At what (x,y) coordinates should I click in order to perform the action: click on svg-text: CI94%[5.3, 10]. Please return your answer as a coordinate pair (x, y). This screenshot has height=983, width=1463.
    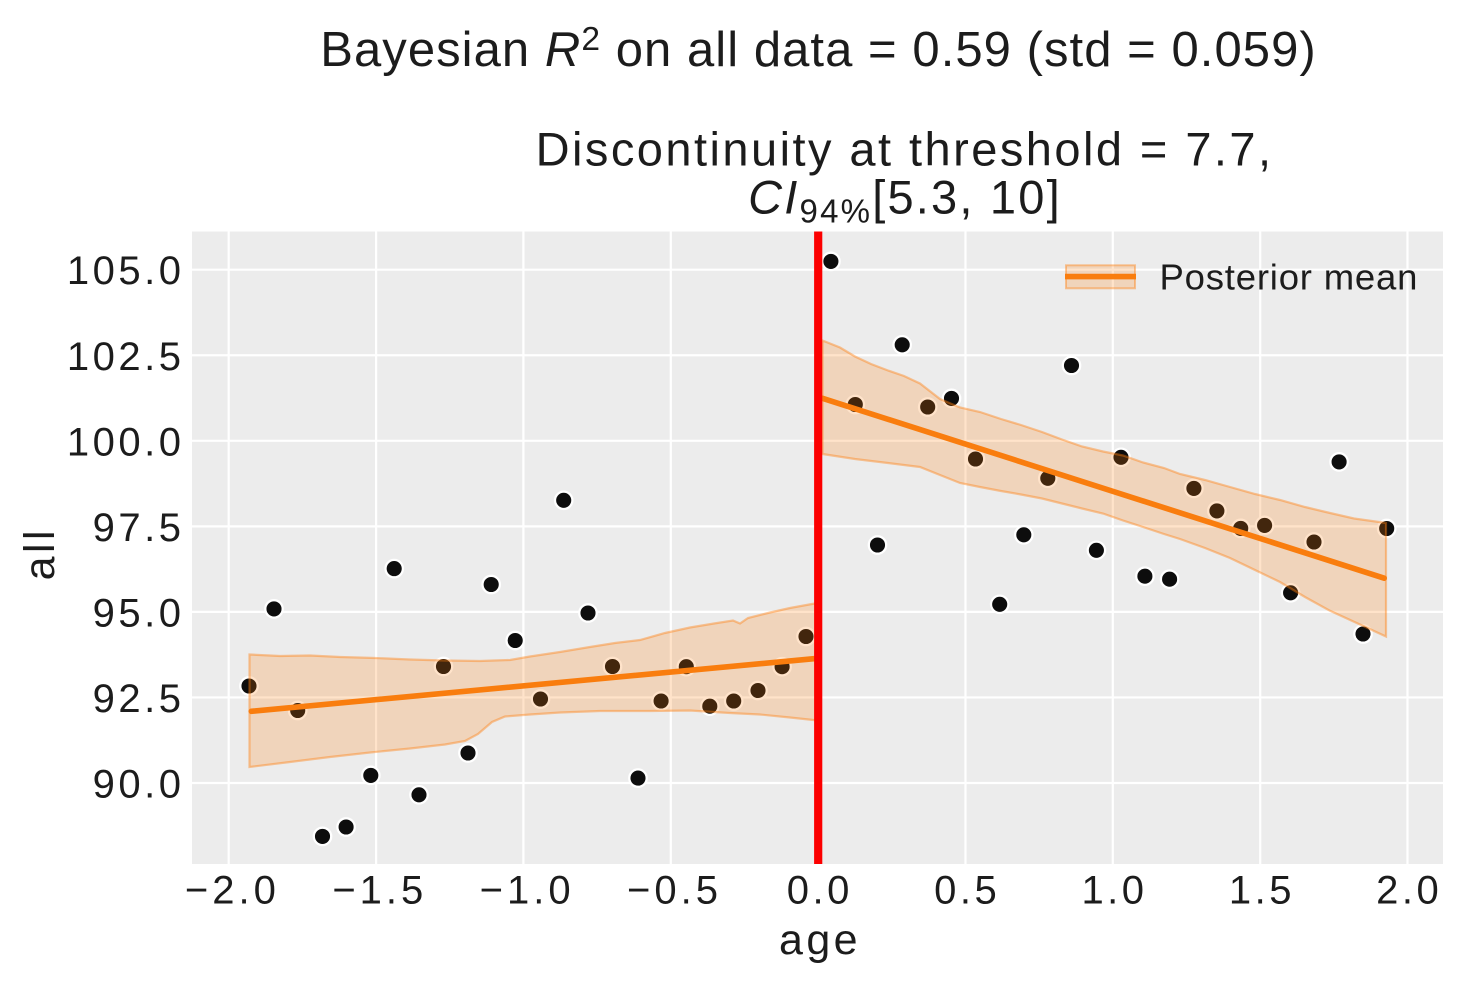
    Looking at the image, I should click on (905, 200).